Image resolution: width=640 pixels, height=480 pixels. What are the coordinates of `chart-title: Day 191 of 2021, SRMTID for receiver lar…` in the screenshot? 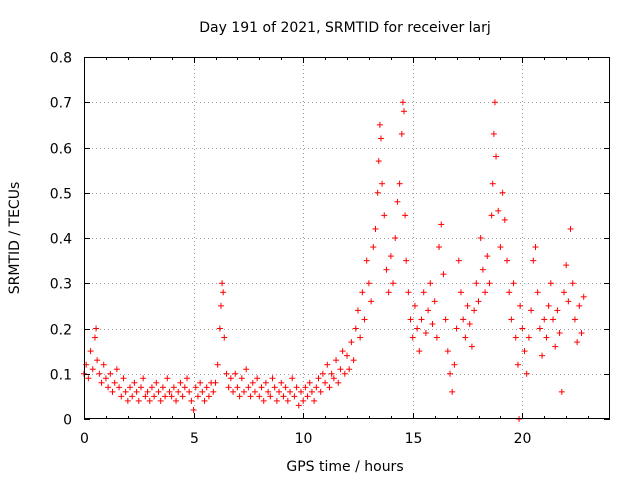 It's located at (345, 28).